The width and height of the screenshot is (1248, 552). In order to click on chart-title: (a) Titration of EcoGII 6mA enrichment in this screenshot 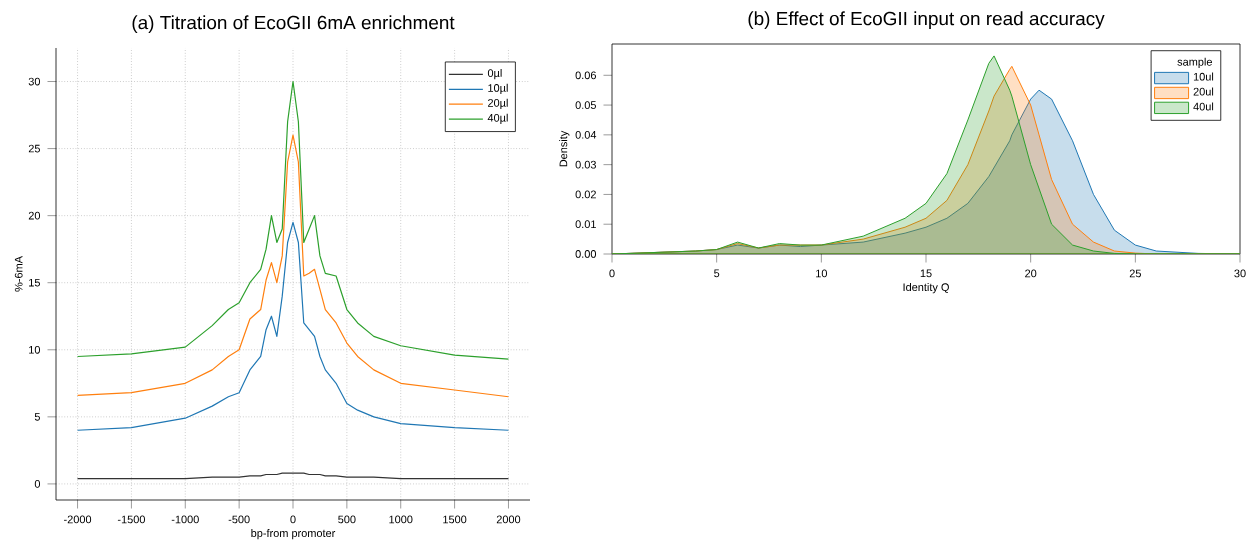, I will do `click(293, 24)`.